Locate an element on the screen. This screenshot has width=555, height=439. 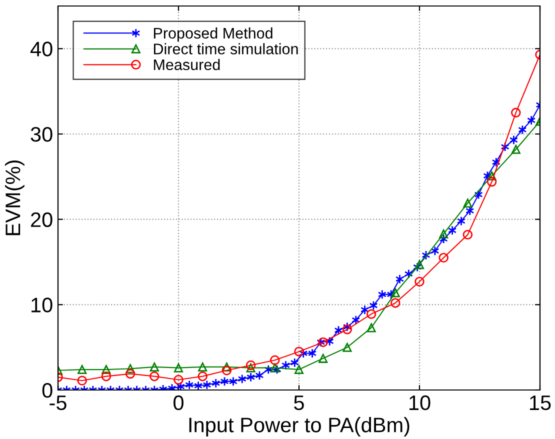
x-tick-label: 10 is located at coordinates (420, 402).